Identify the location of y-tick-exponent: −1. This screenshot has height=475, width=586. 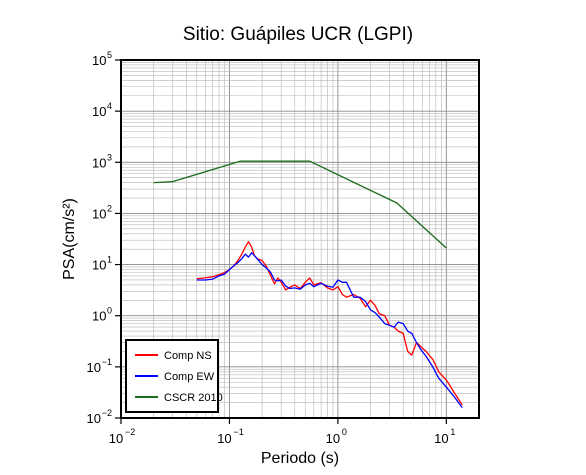
(107, 362).